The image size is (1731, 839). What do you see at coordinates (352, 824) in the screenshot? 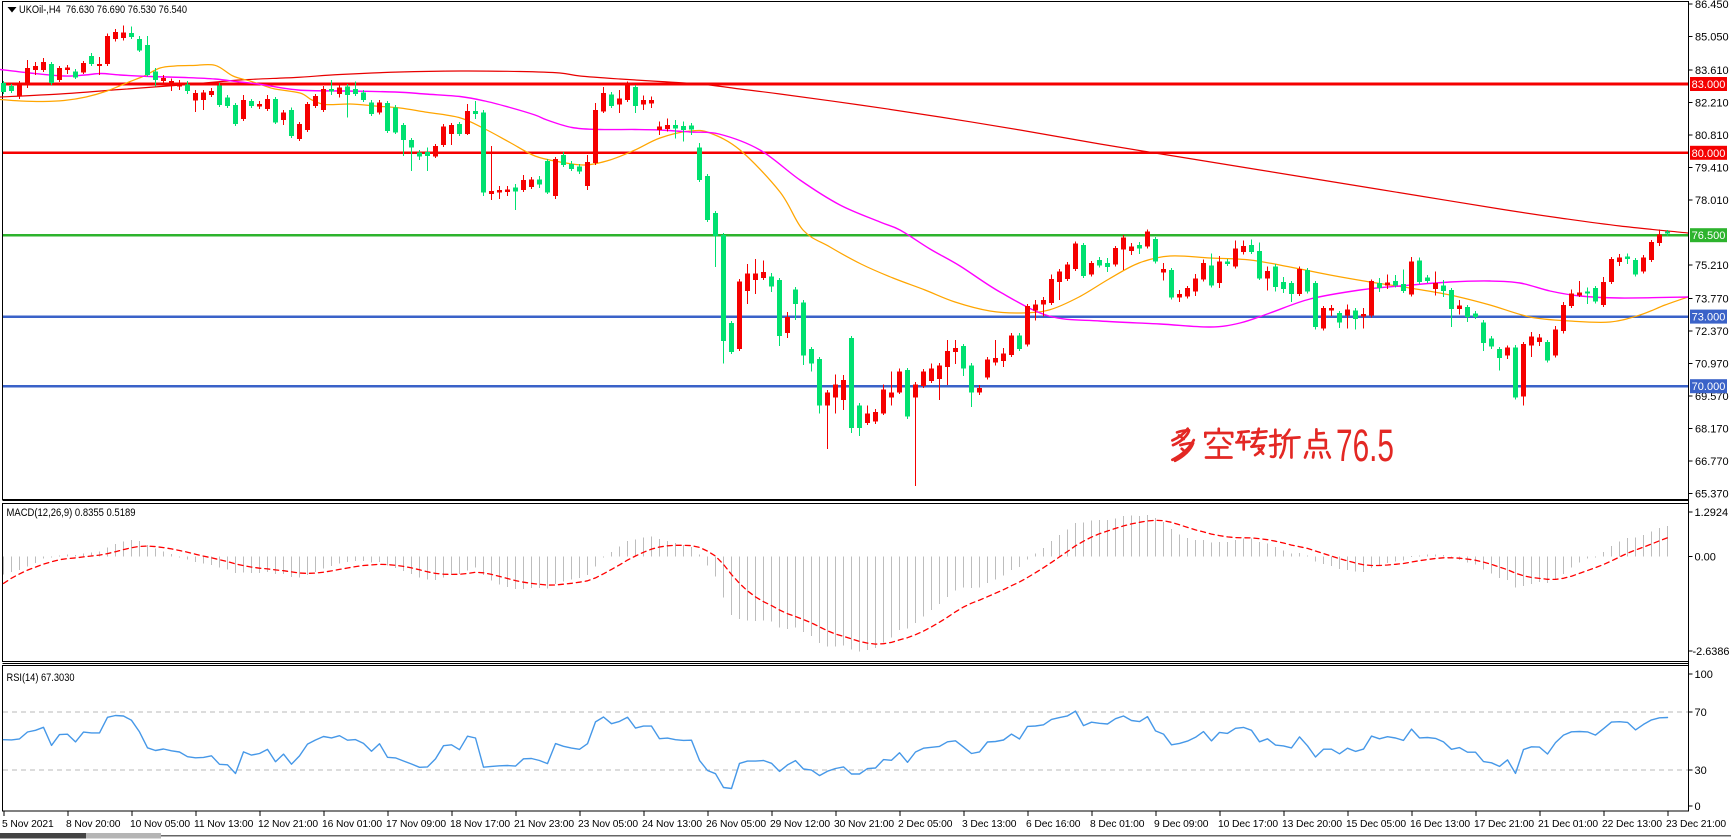
I see `svg-text: 16 Nov 01:00` at bounding box center [352, 824].